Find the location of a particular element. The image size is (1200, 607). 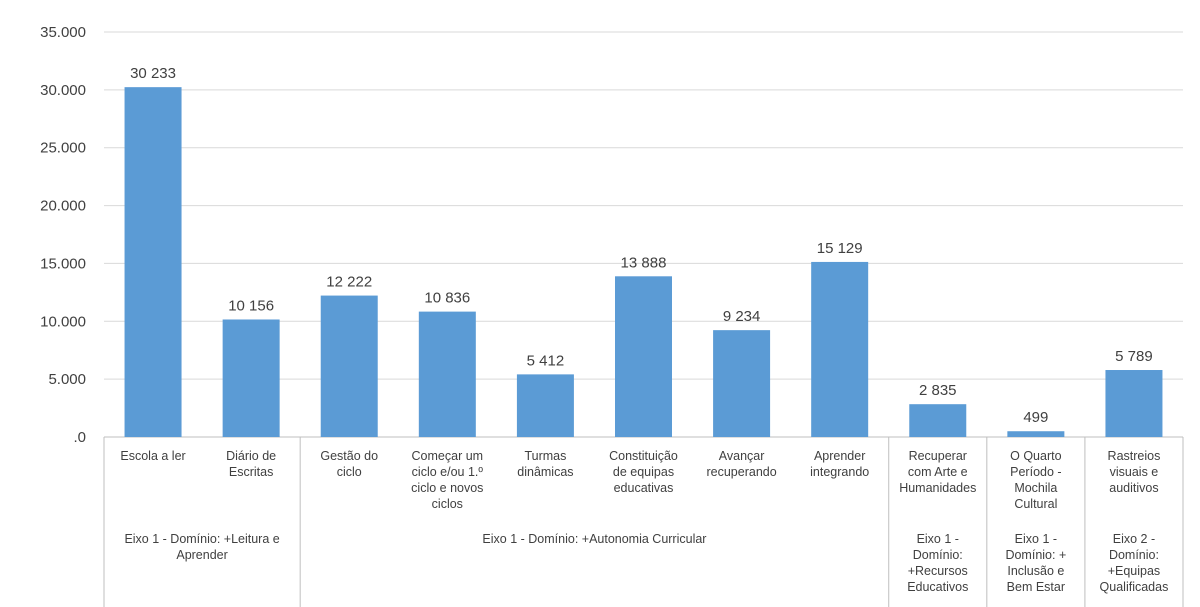

data-label: 5 789 is located at coordinates (1134, 356).